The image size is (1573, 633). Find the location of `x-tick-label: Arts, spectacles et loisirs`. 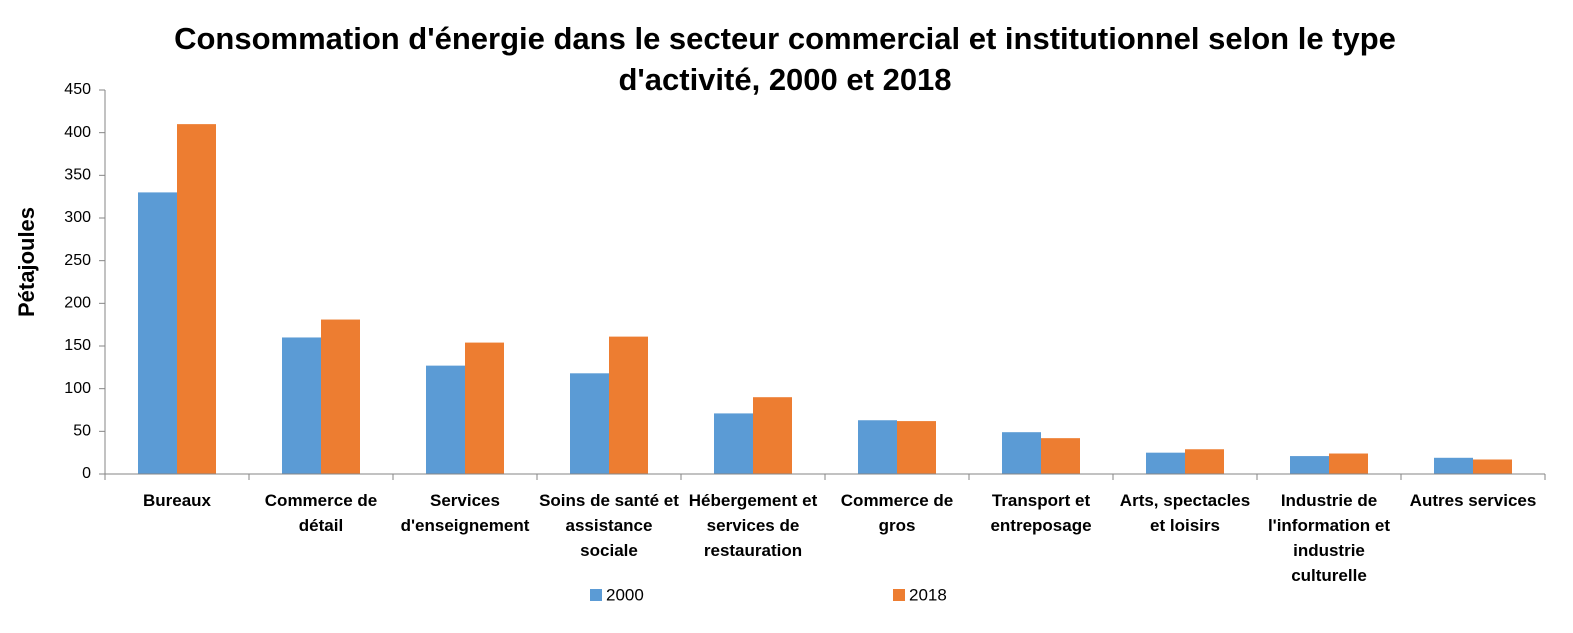

x-tick-label: Arts, spectacles et loisirs is located at coordinates (1185, 513).